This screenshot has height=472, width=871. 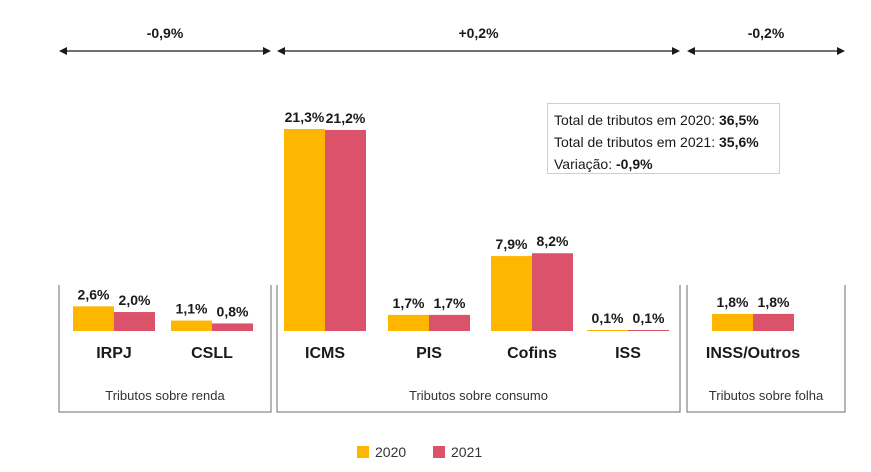 I want to click on category-label-iss: ISS, so click(x=628, y=353).